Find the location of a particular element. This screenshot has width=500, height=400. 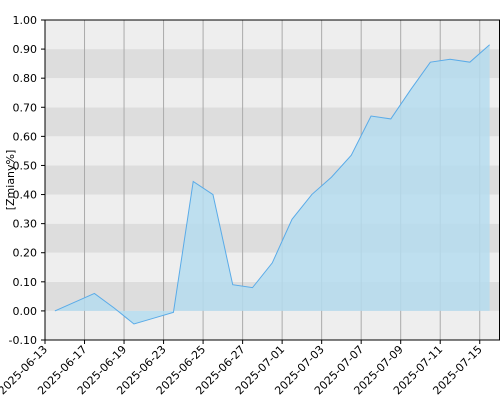

y-tick-label: 0.50 is located at coordinates (25, 165).